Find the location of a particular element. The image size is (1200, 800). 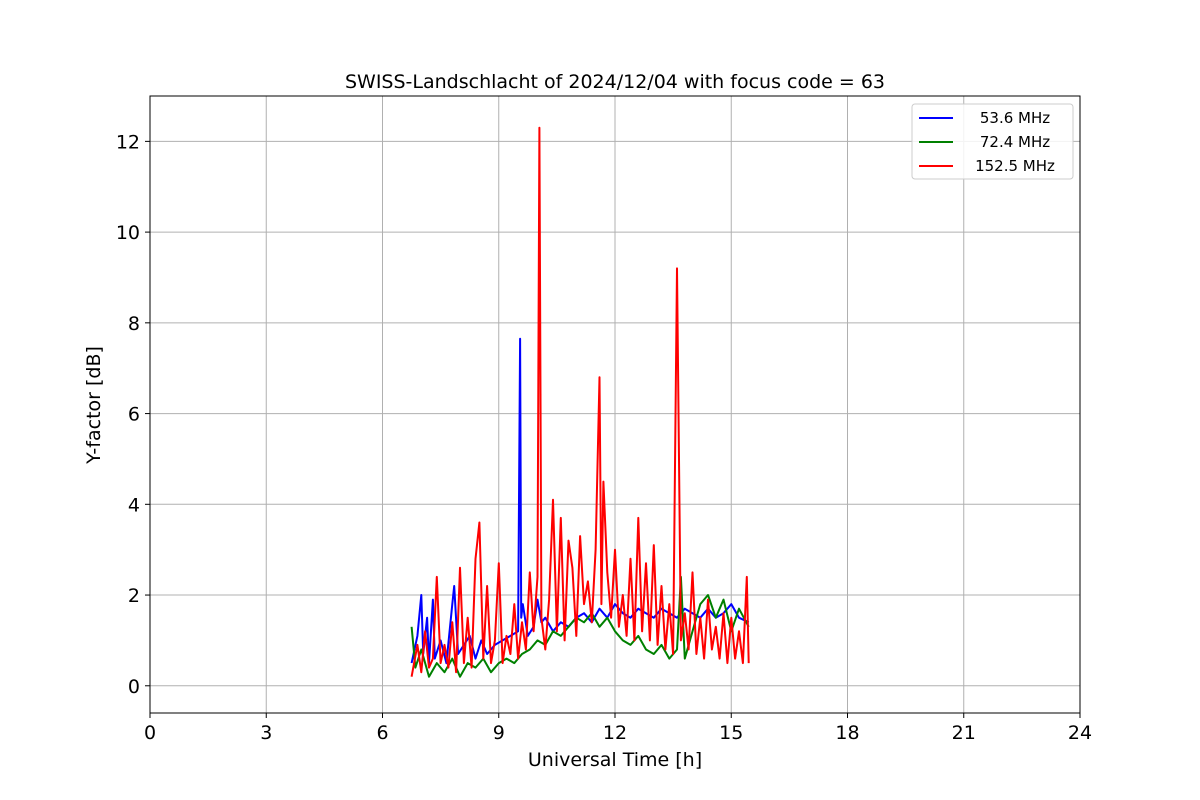

x-axis-ticks: 0 3 6 9 12 15 18 21 24 is located at coordinates (618, 728).